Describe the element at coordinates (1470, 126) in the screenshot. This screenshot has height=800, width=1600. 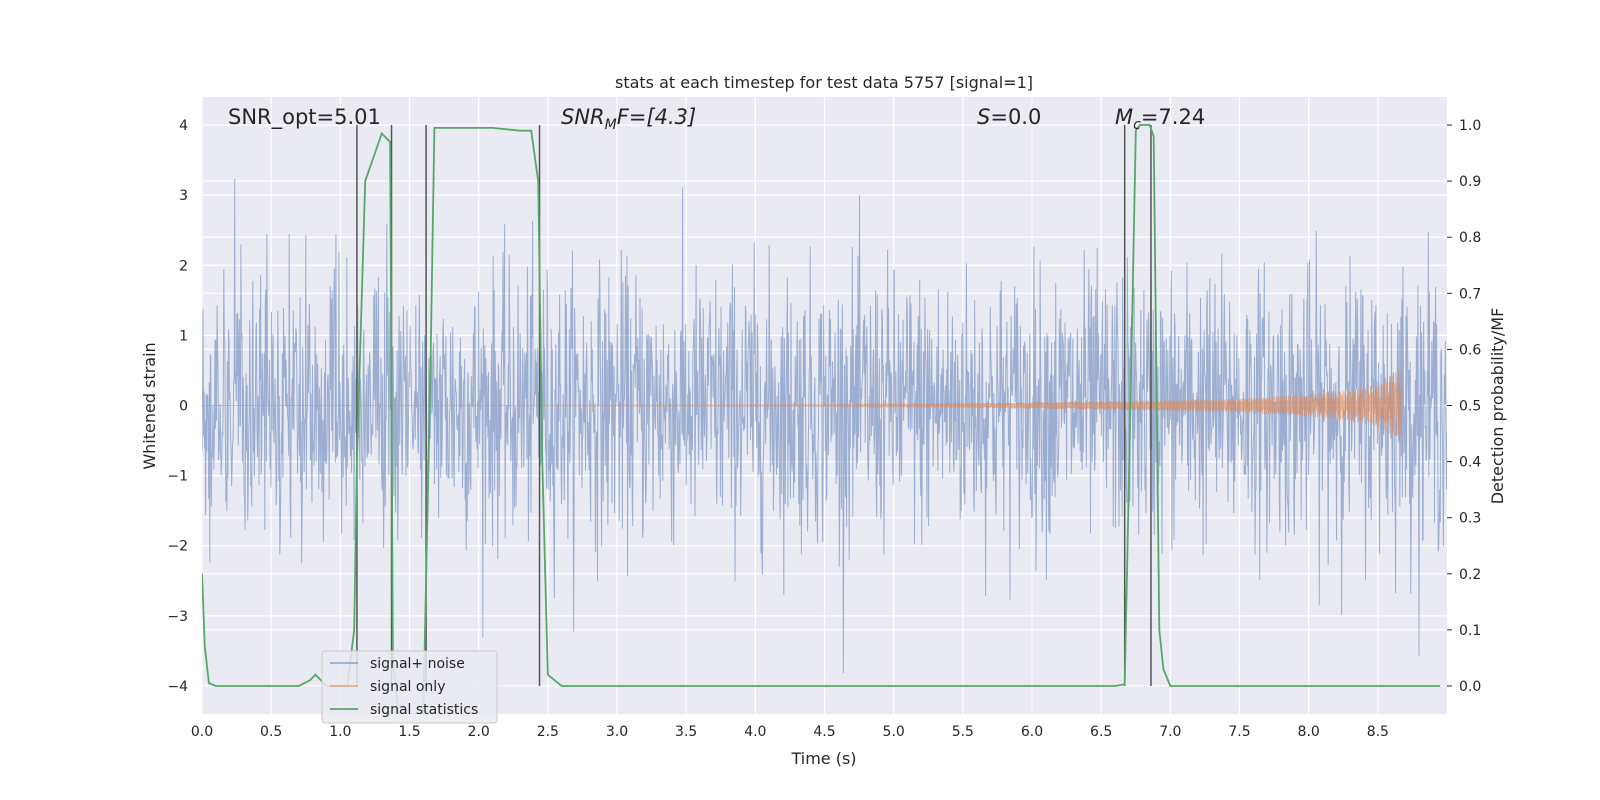
I see `y-tick-label-right: 1.0` at that location.